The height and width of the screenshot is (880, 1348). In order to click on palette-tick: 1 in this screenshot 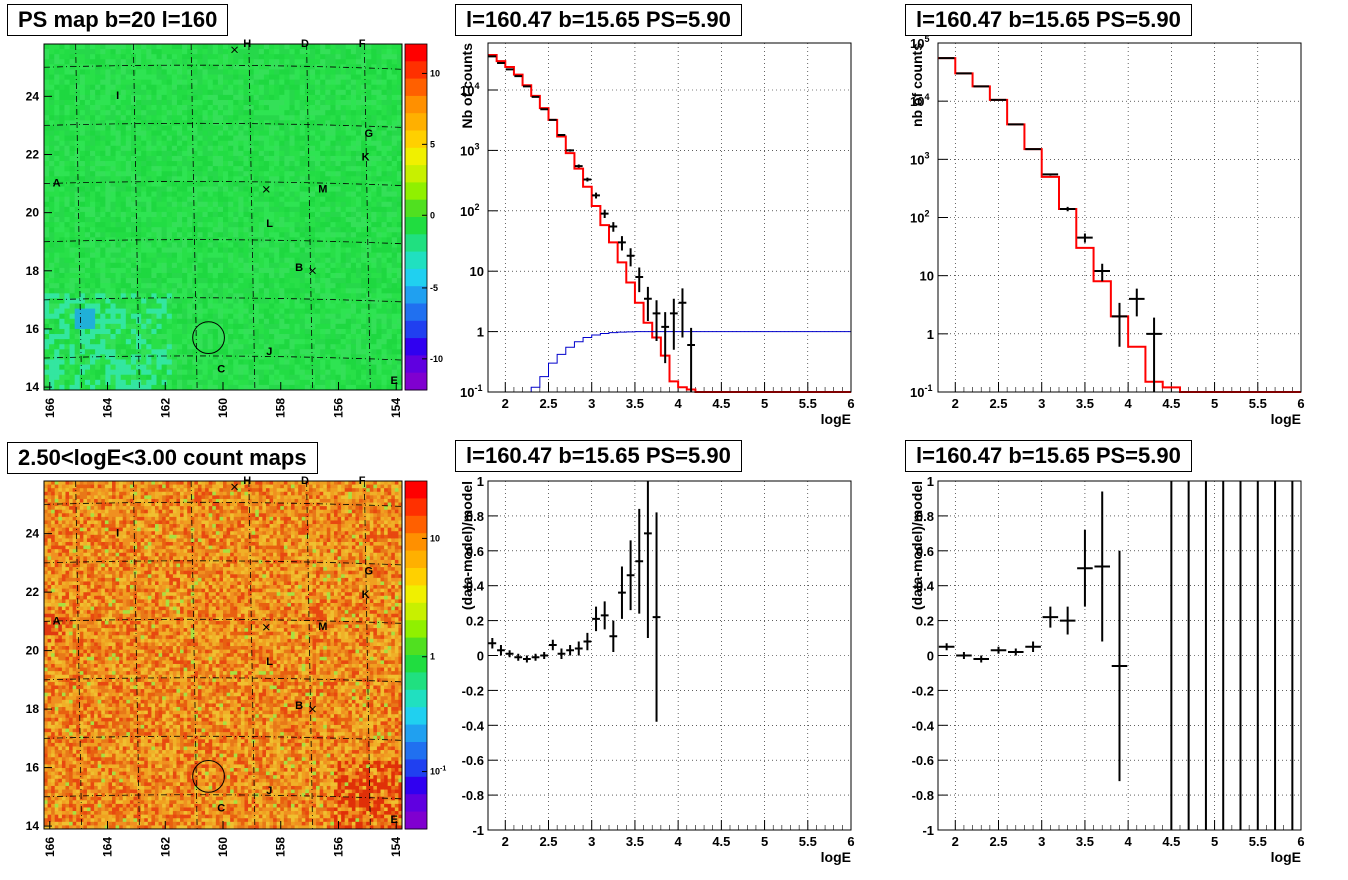, I will do `click(432, 657)`.